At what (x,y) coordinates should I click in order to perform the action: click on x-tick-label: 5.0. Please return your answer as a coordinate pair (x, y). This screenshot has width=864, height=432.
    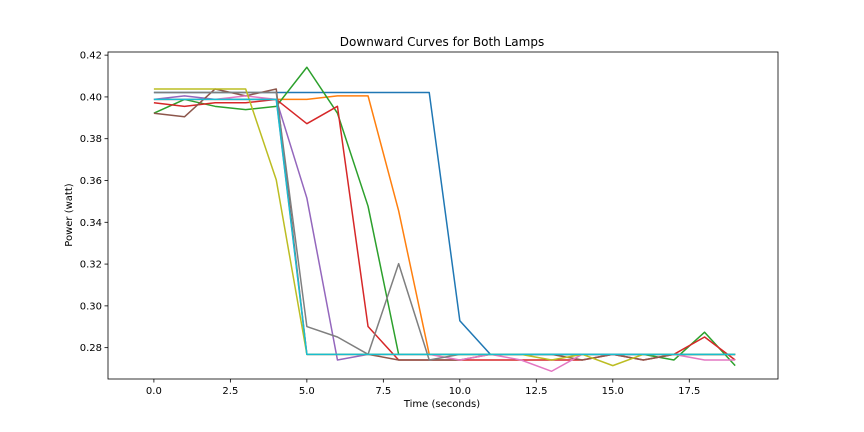
    Looking at the image, I should click on (307, 391).